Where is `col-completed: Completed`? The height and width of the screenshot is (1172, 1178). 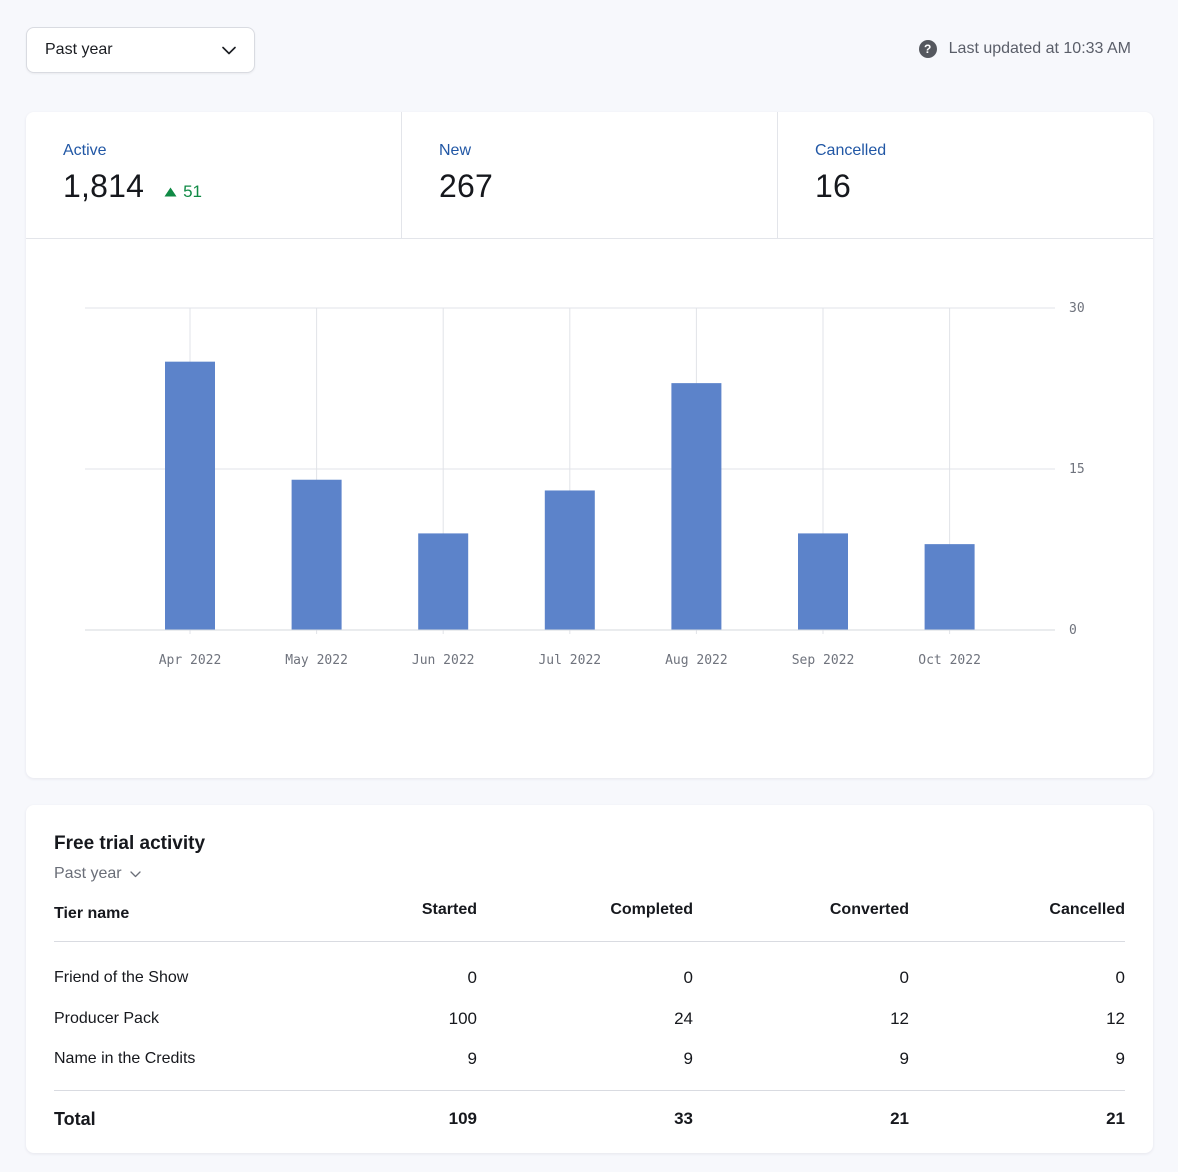
col-completed: Completed is located at coordinates (651, 909).